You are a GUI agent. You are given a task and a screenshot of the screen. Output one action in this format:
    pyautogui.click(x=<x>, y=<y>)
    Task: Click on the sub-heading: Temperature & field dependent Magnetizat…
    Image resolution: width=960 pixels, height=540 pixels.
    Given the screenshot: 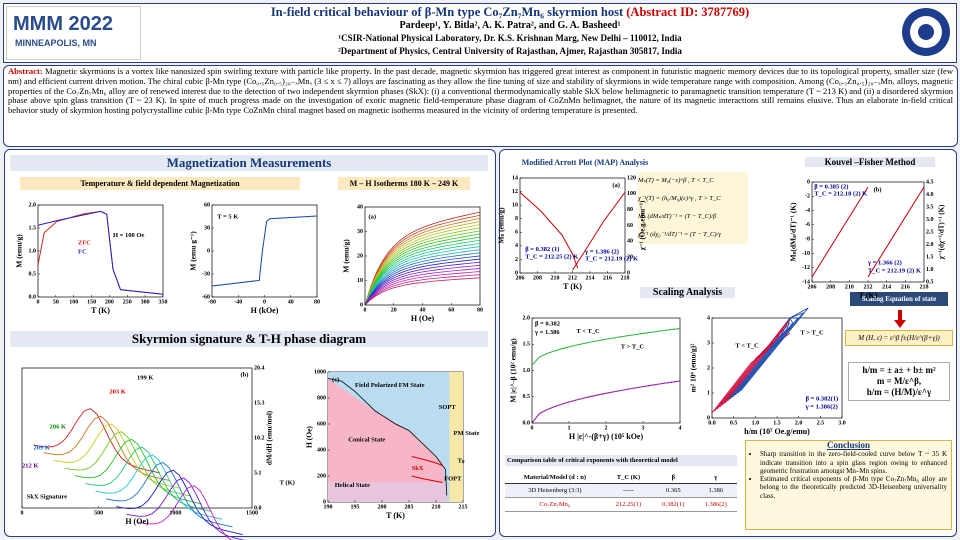 What is the action you would take?
    pyautogui.click(x=160, y=183)
    